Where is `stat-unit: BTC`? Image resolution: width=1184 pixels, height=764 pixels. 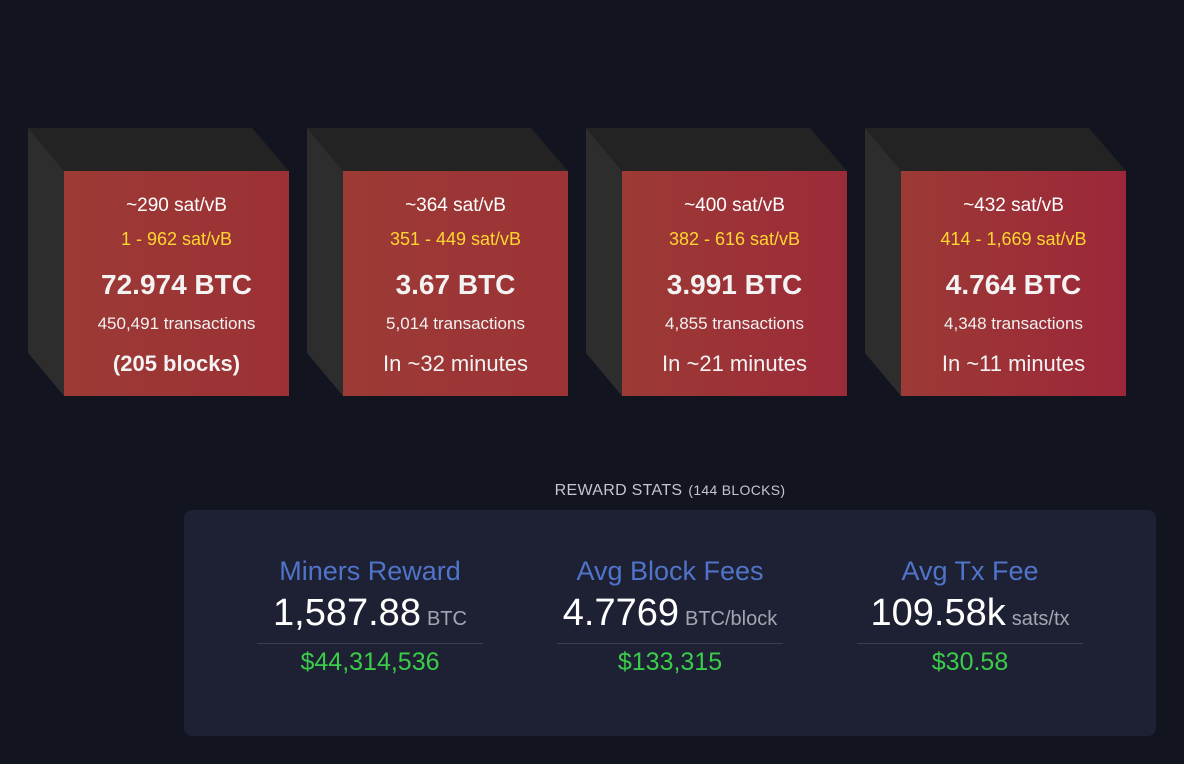 stat-unit: BTC is located at coordinates (446, 619).